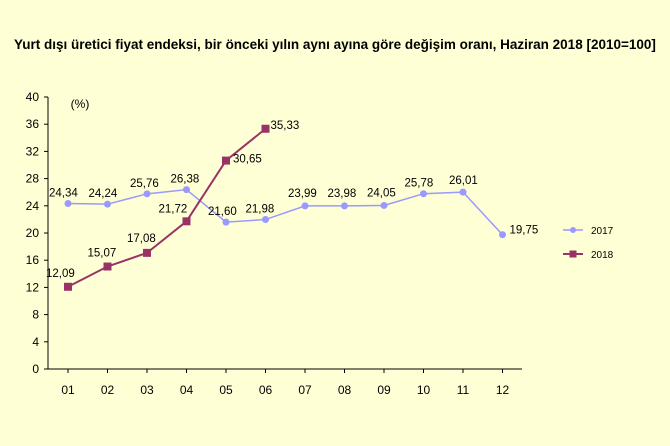 Image resolution: width=670 pixels, height=446 pixels. What do you see at coordinates (80, 104) in the screenshot?
I see `y-axis-label: (%)` at bounding box center [80, 104].